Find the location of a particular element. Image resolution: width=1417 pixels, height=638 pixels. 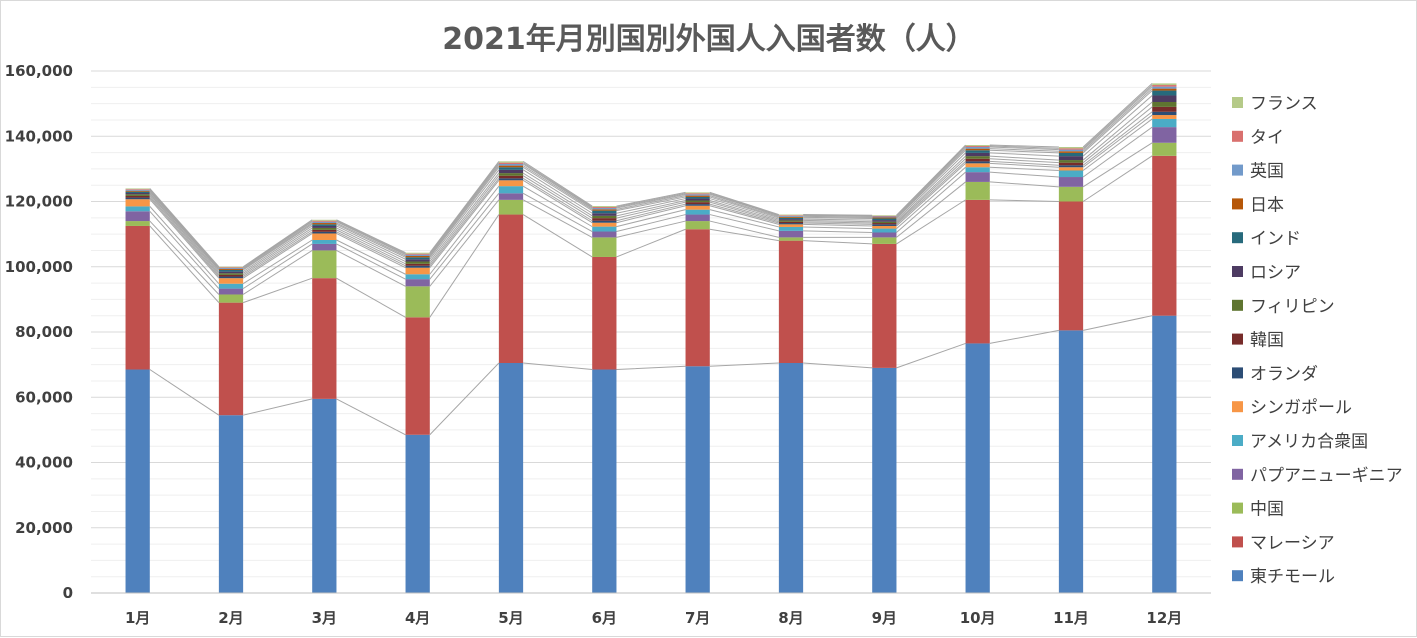

legend-label: フランス is located at coordinates (1284, 104).